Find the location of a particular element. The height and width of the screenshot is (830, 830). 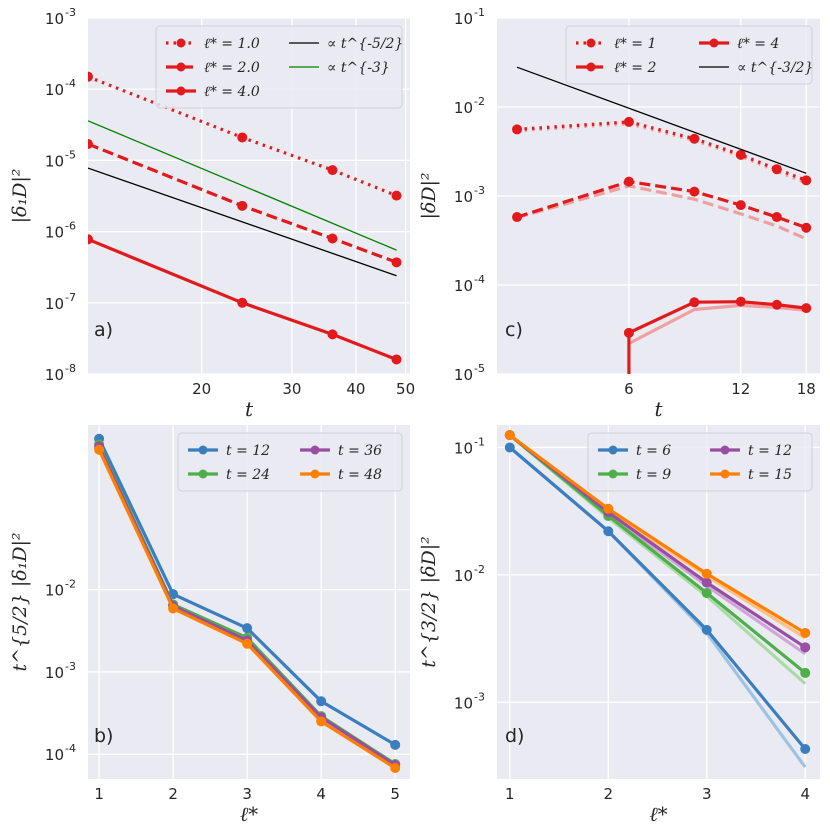

x-tick-label: 20 is located at coordinates (201, 389).